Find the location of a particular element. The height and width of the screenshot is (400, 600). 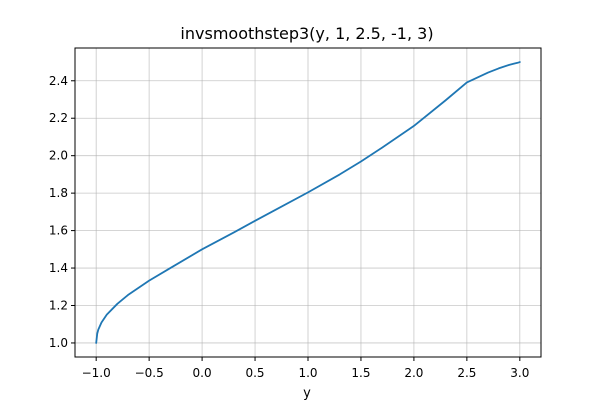

x-tick-label: 2.5 is located at coordinates (466, 373).